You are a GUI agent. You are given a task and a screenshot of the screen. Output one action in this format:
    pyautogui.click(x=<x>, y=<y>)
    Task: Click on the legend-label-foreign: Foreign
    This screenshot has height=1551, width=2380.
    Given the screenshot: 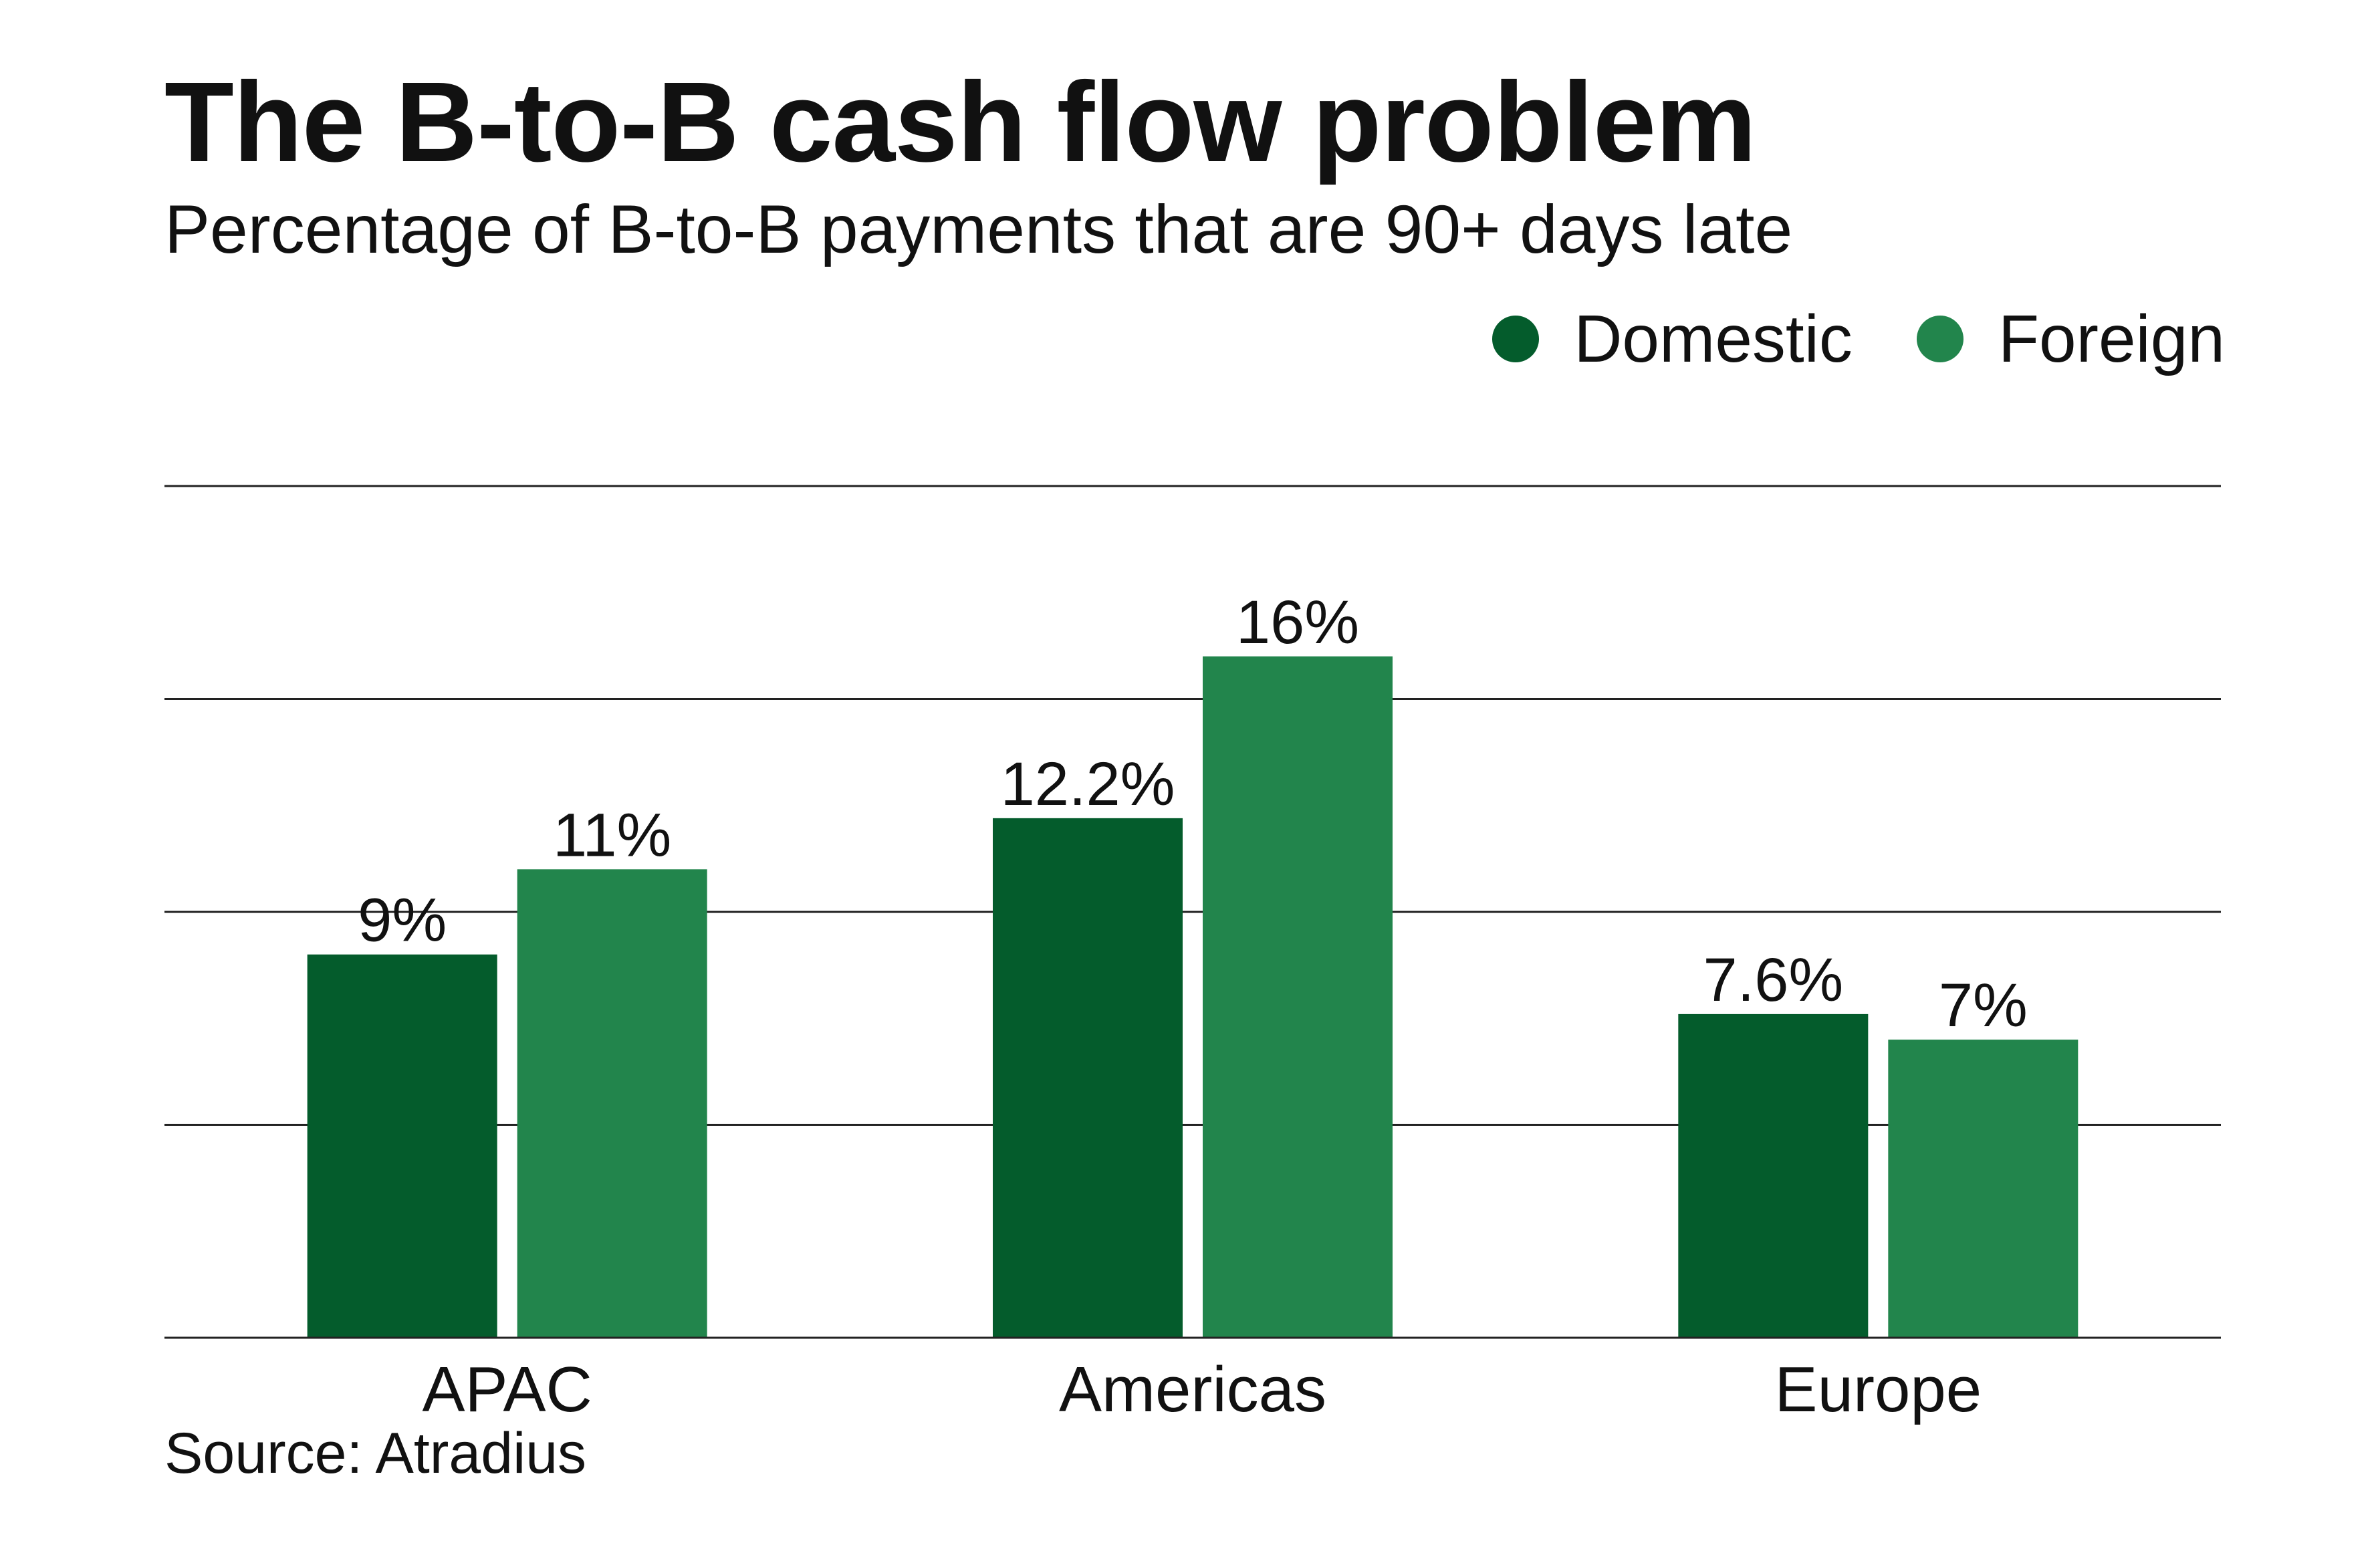 What is the action you would take?
    pyautogui.click(x=2111, y=339)
    